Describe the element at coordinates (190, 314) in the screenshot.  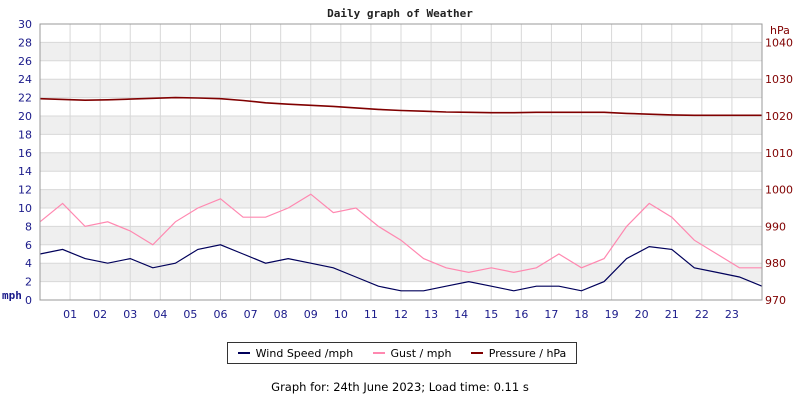
I see `x-tick-label: 05` at that location.